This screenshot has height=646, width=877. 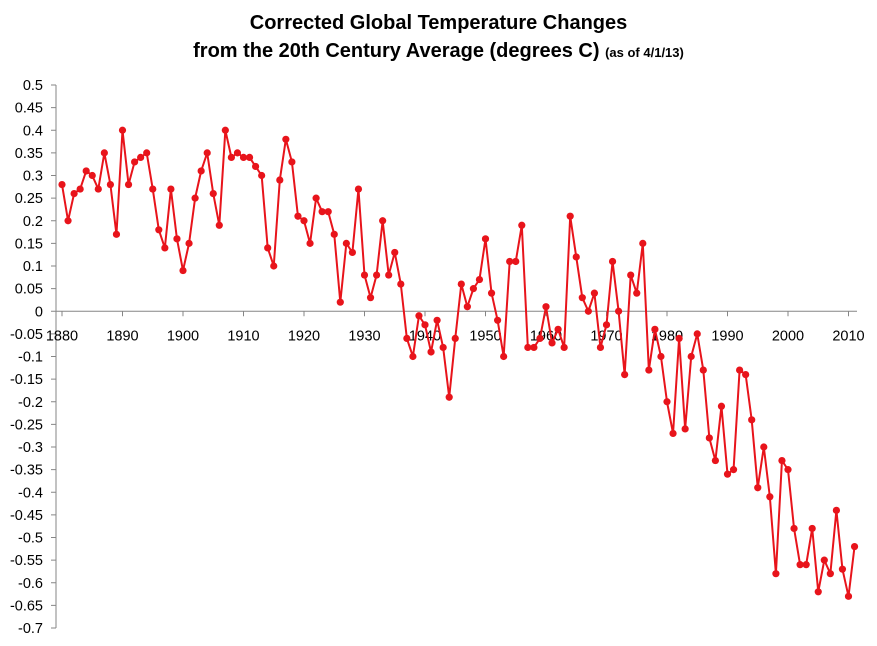 What do you see at coordinates (243, 336) in the screenshot?
I see `x-tick-label: 1910` at bounding box center [243, 336].